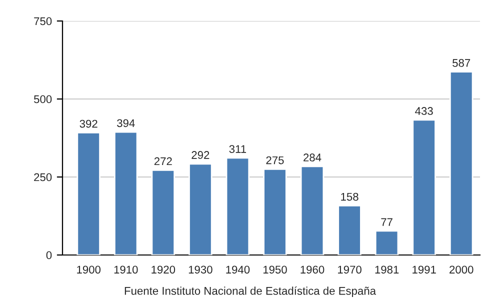  I want to click on y-tick-label: 0, so click(49, 255).